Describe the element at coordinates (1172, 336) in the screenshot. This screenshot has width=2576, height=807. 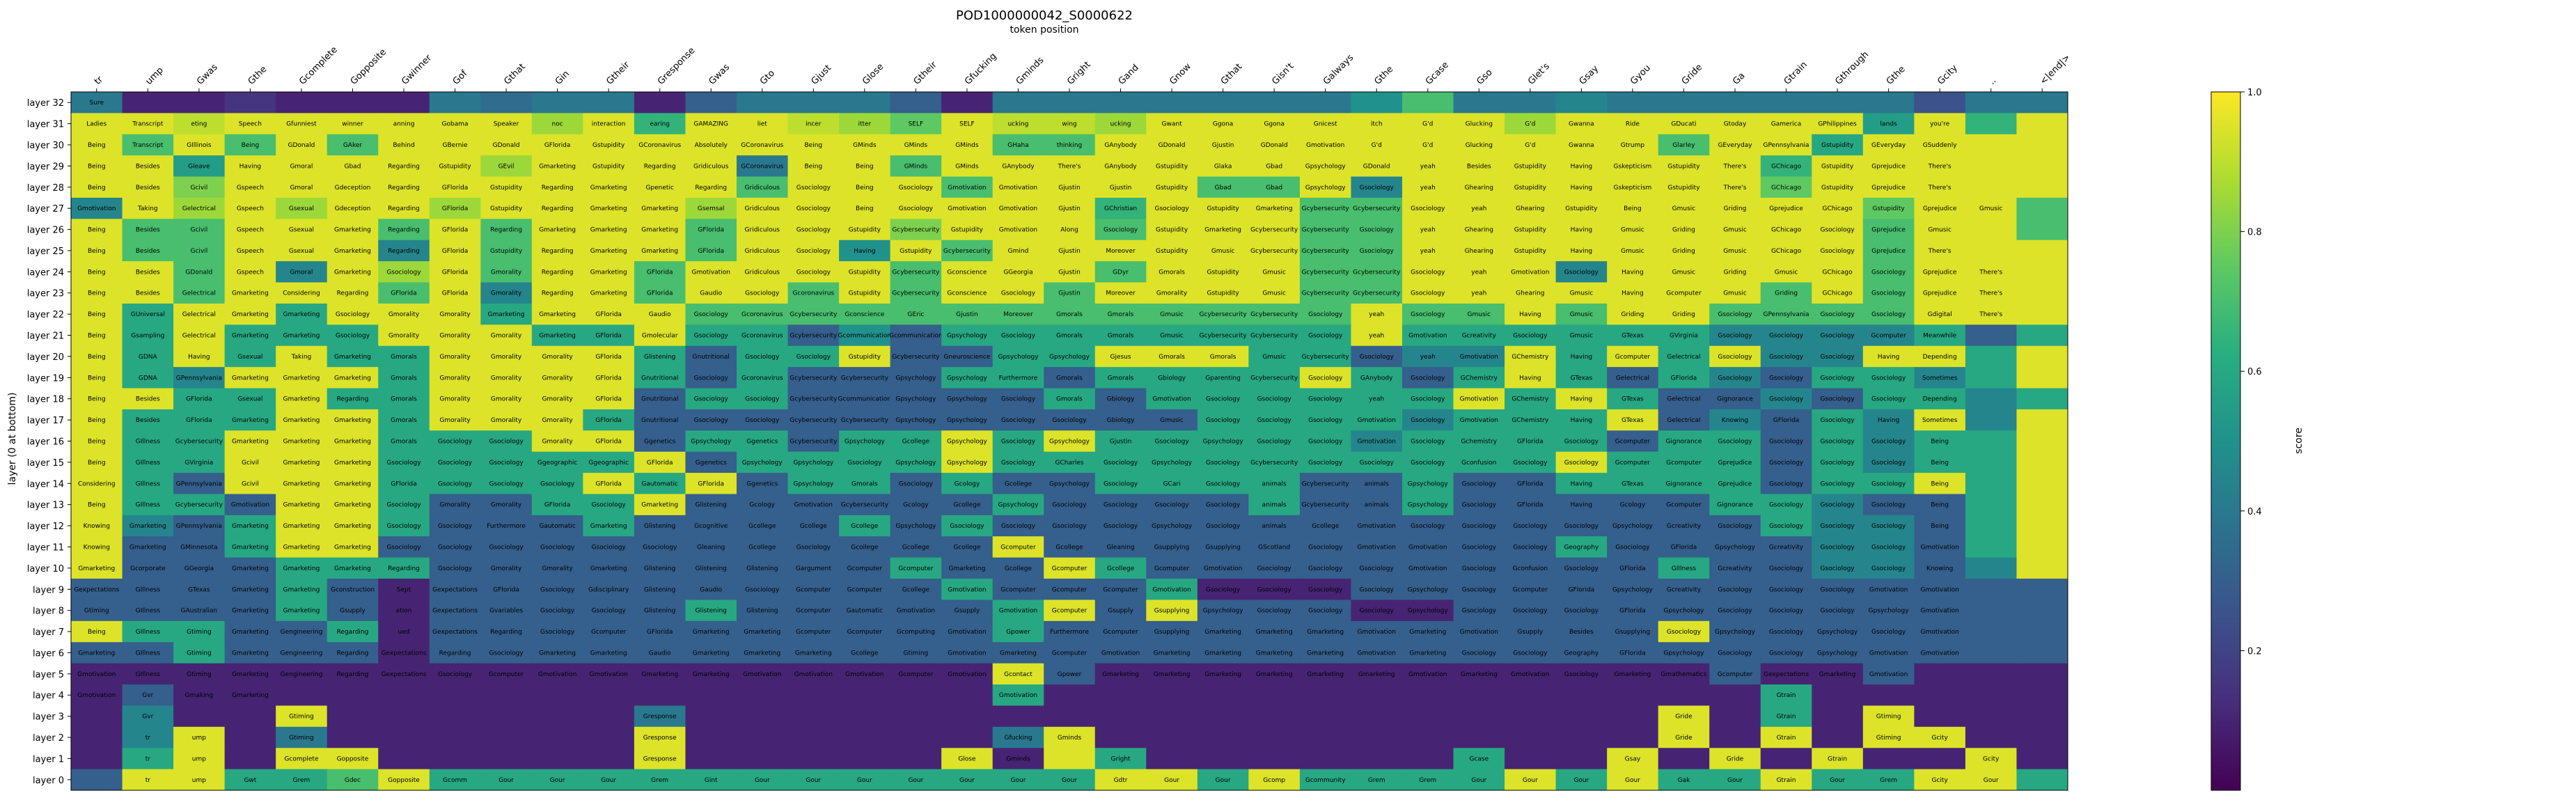
I see `cell-label: Gmusic` at that location.